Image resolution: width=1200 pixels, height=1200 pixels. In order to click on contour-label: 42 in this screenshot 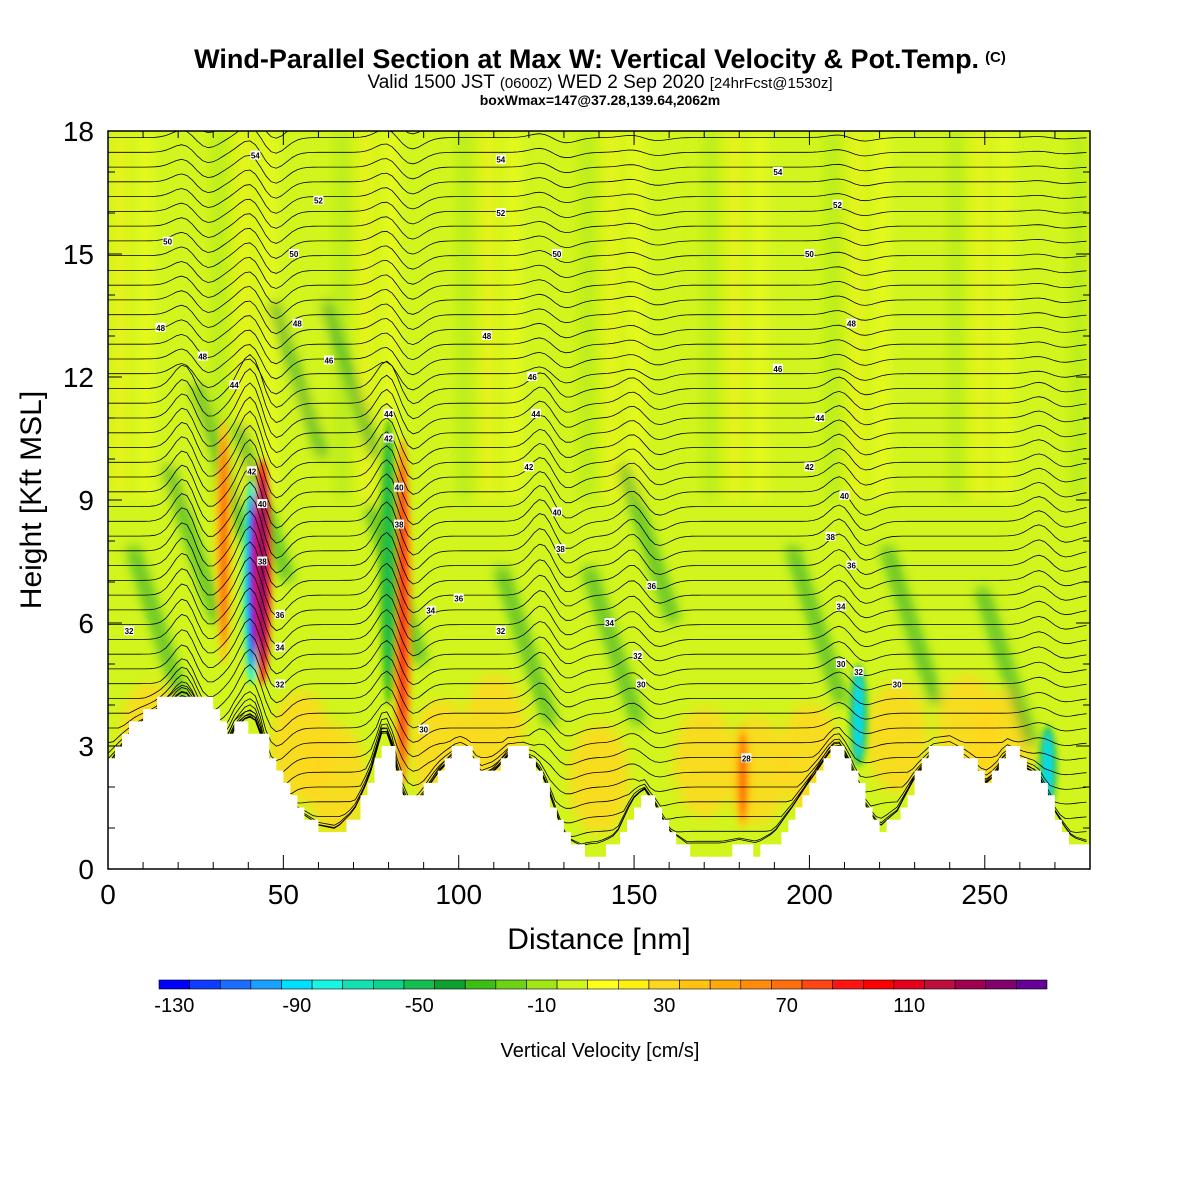, I will do `click(528, 467)`.